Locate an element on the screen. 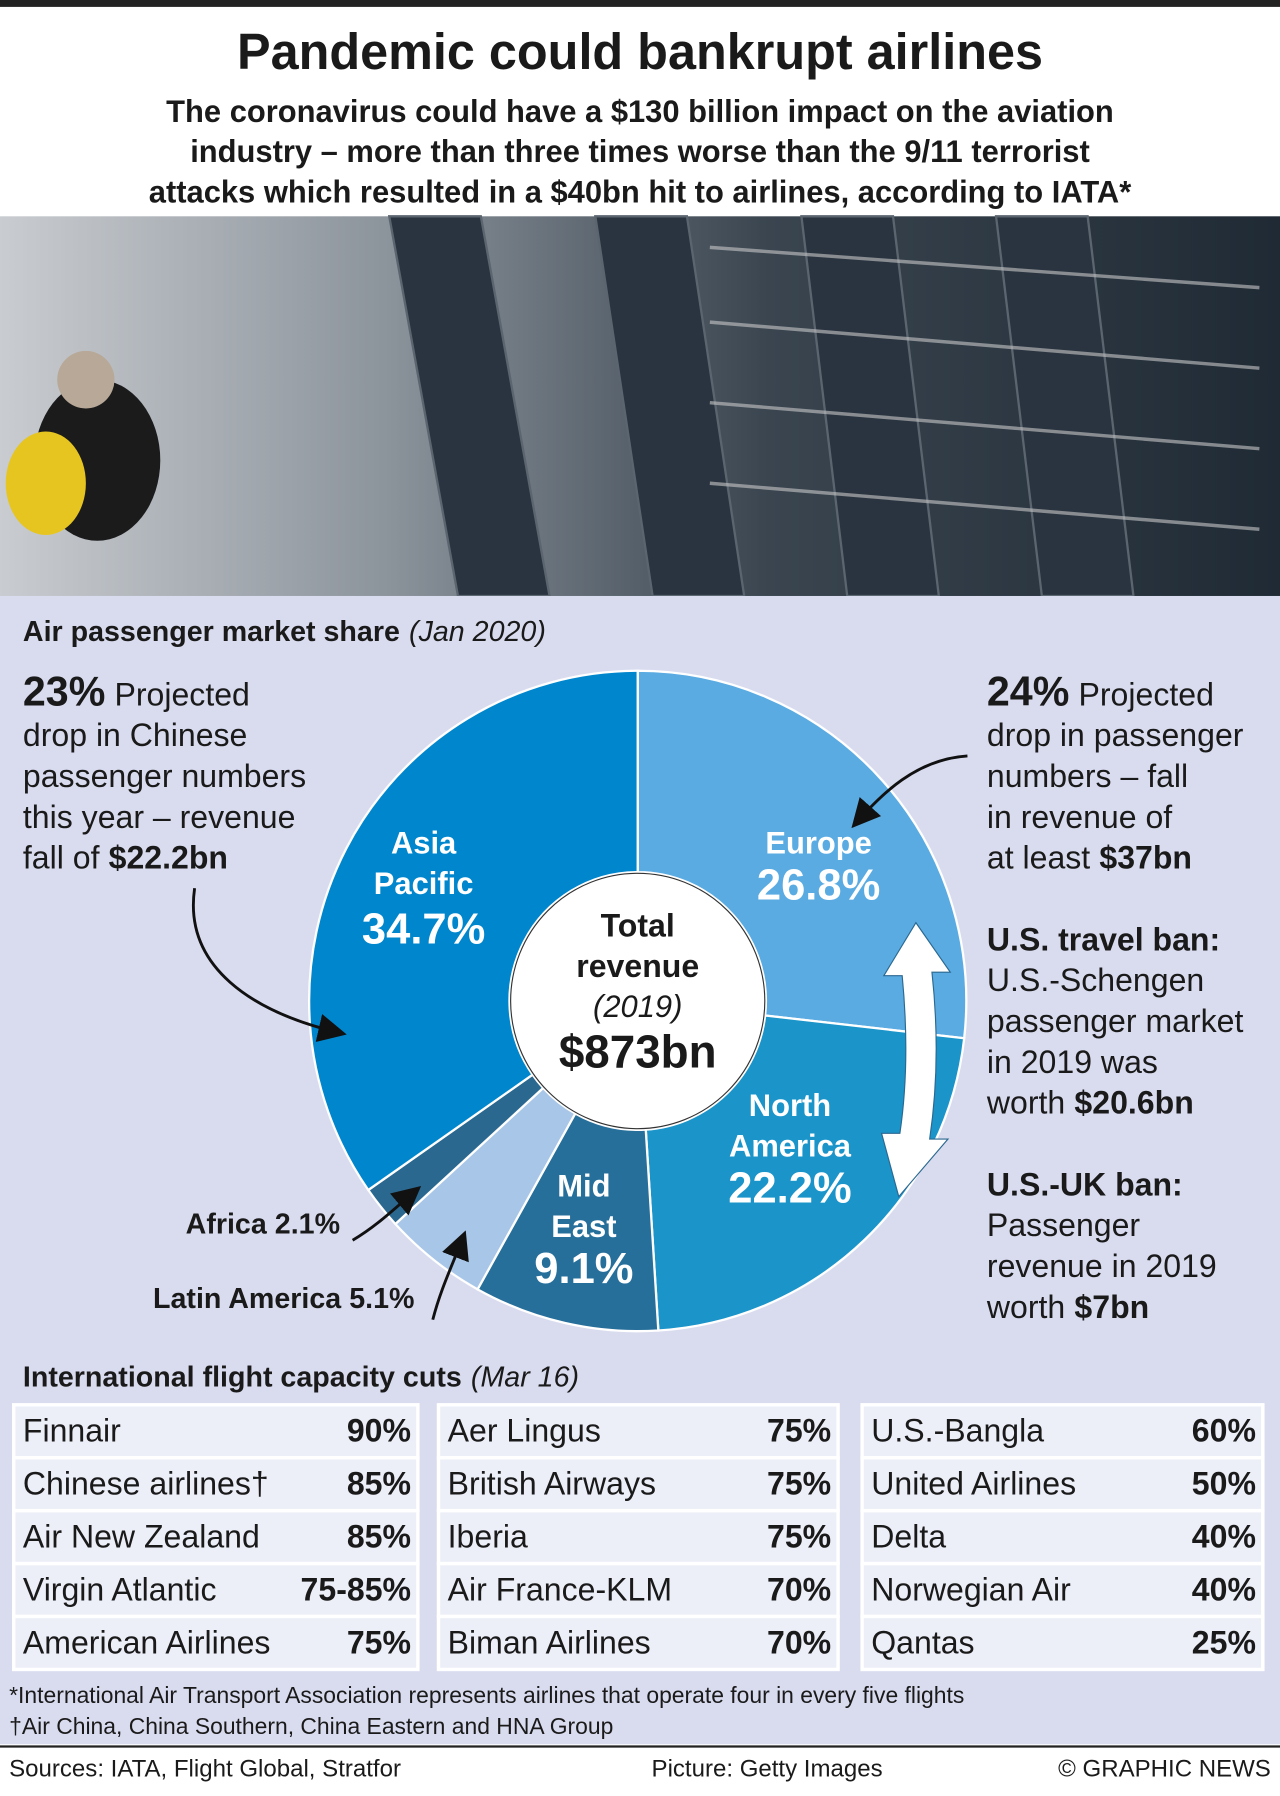 This screenshot has width=1280, height=1796. capacity-cut: 25% is located at coordinates (1224, 1642).